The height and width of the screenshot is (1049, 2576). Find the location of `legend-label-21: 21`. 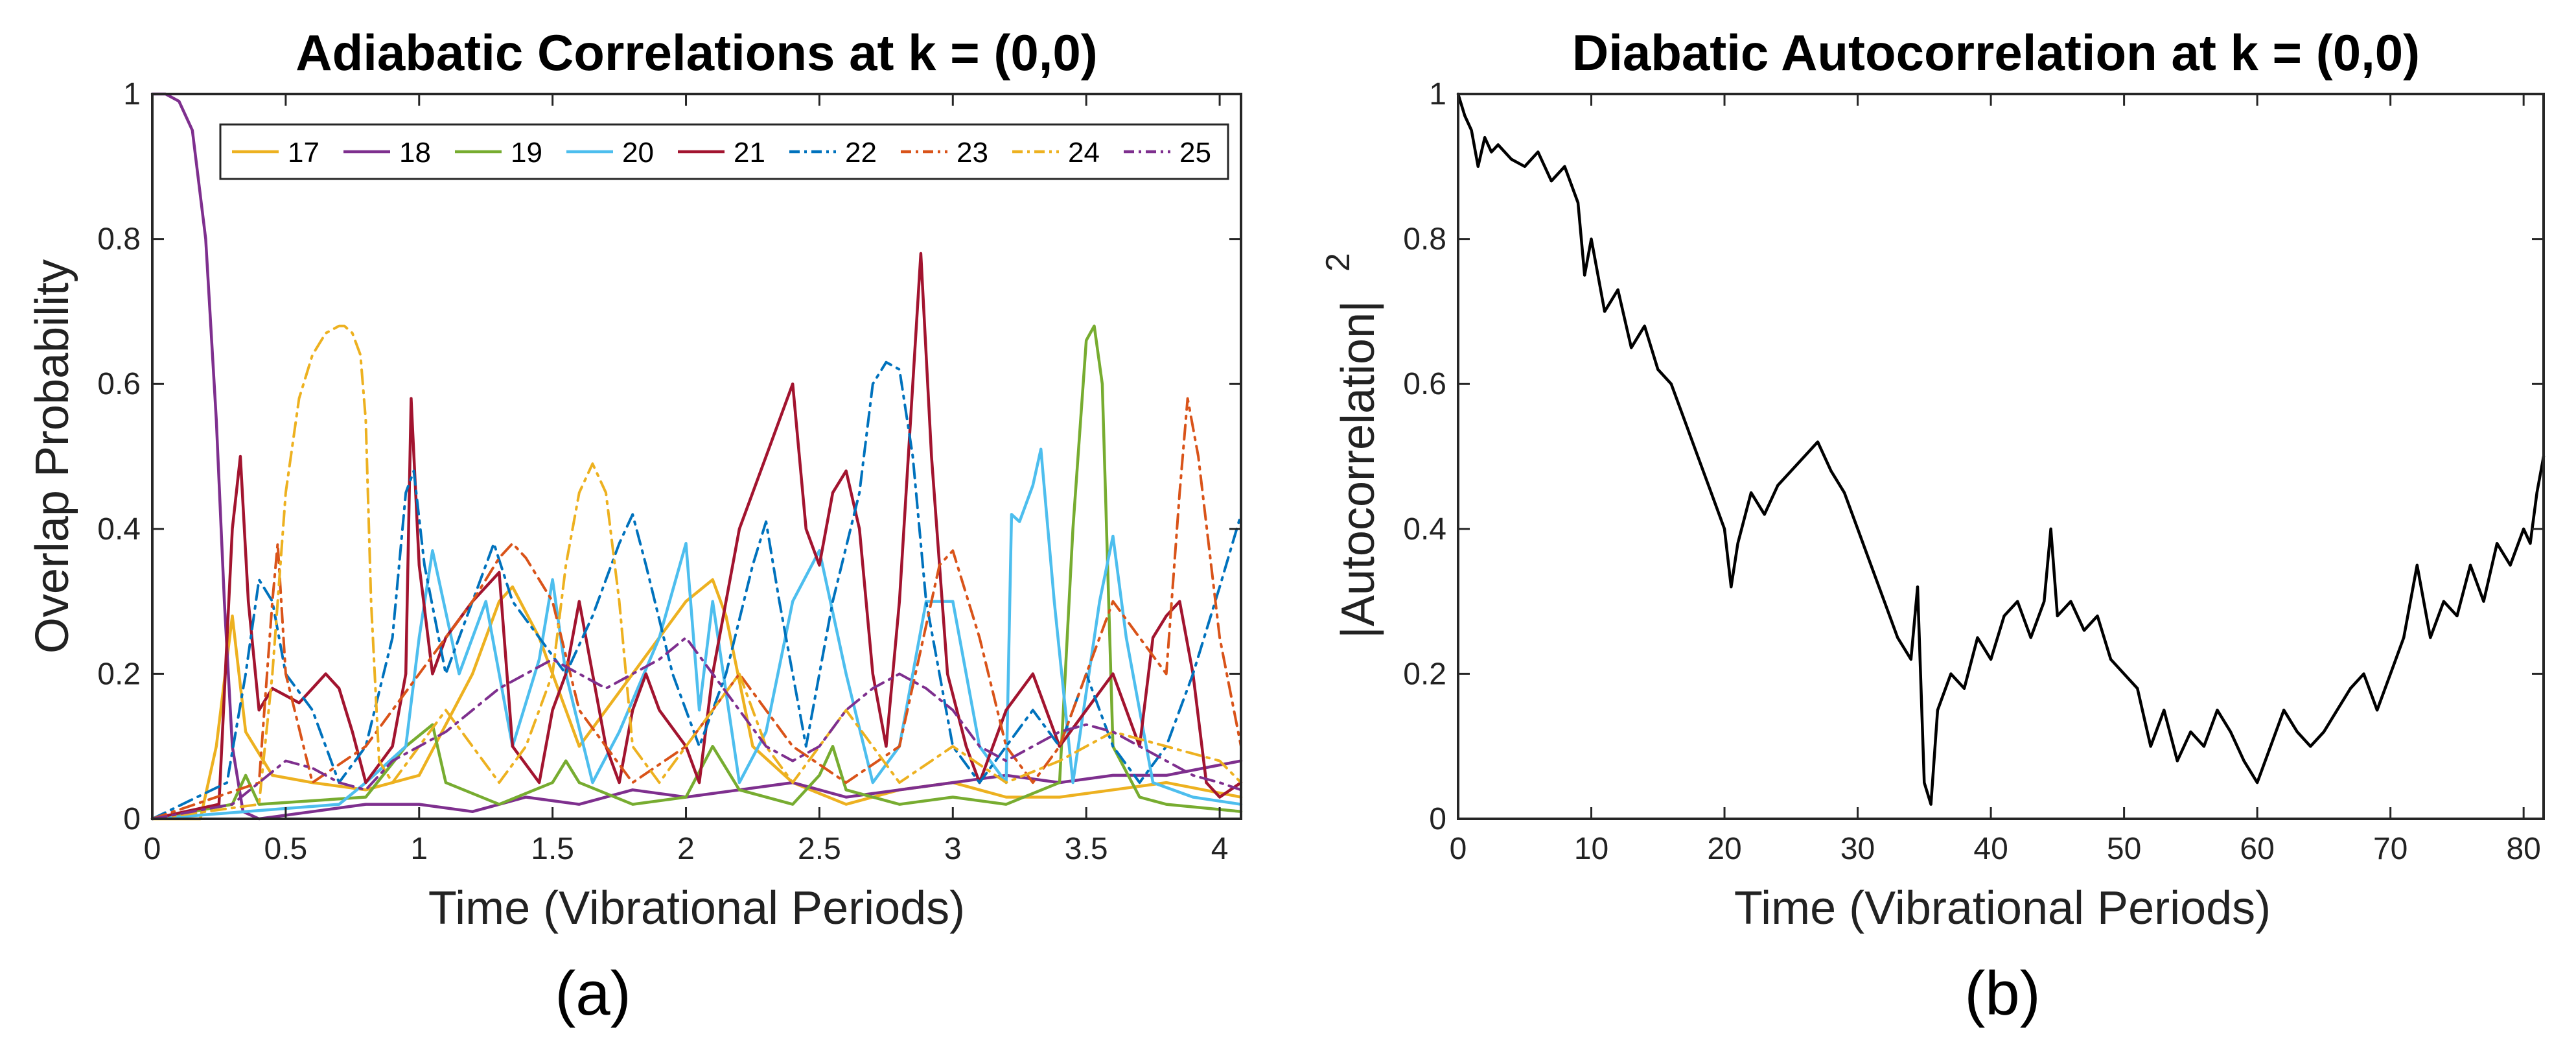

legend-label-21: 21 is located at coordinates (750, 153).